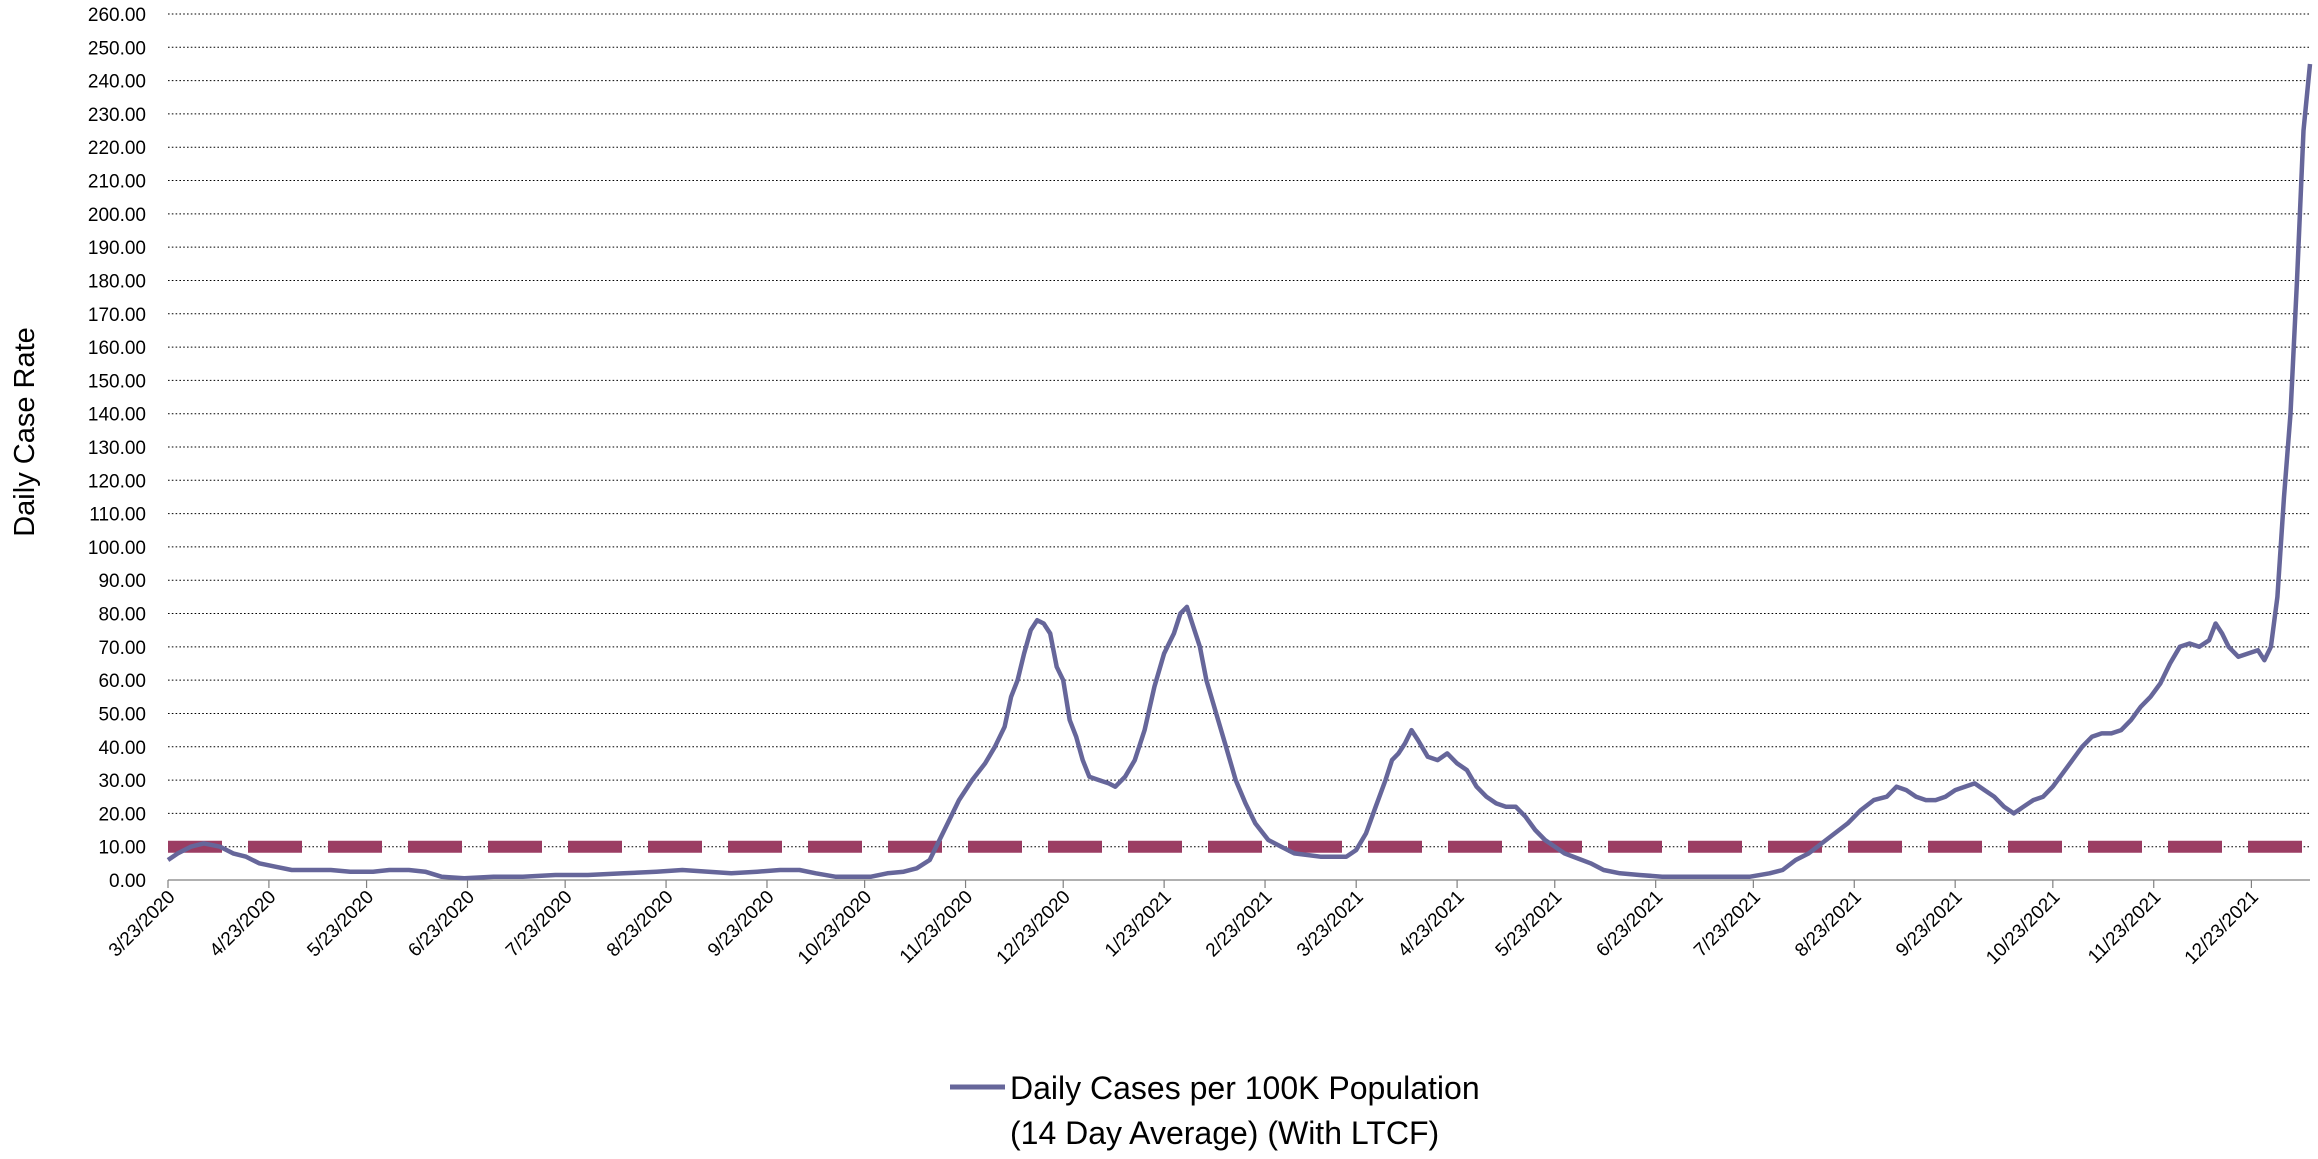 Image resolution: width=2318 pixels, height=1159 pixels. What do you see at coordinates (1138, 924) in the screenshot?
I see `x-tick-label: 1/23/2021` at bounding box center [1138, 924].